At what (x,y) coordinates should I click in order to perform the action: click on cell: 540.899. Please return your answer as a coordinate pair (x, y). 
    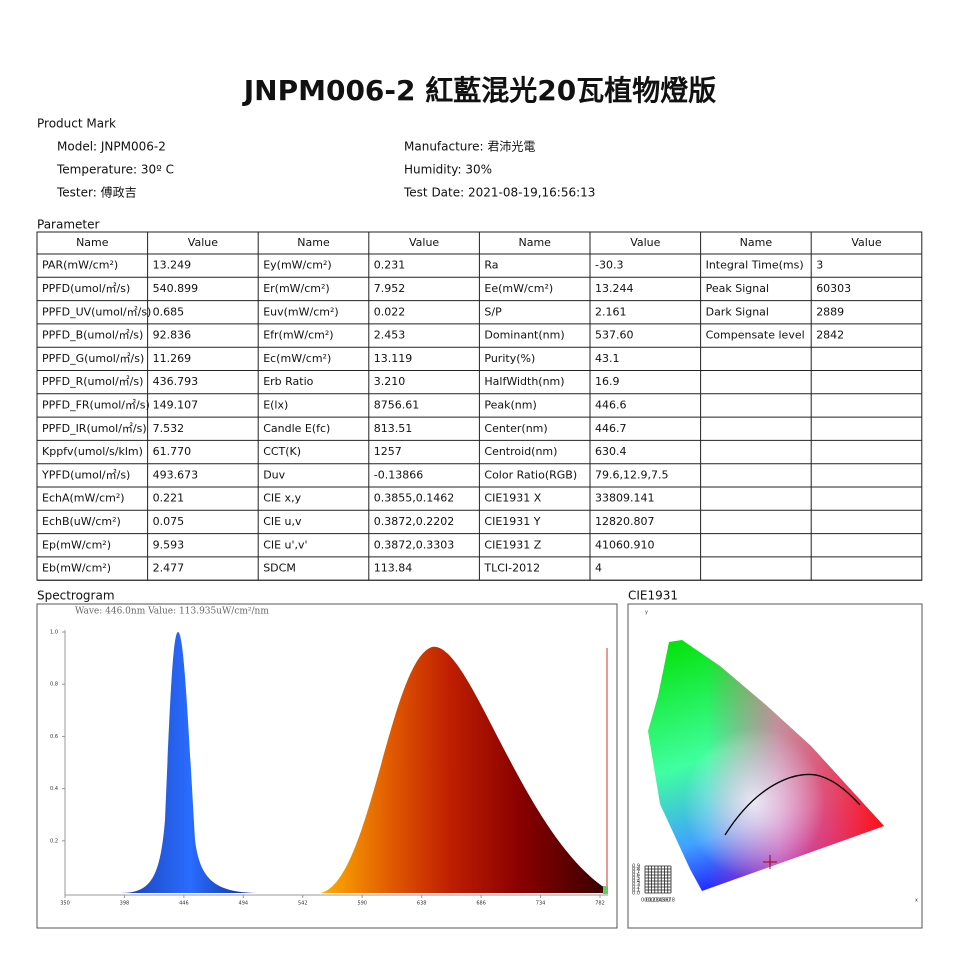
    Looking at the image, I should click on (176, 288).